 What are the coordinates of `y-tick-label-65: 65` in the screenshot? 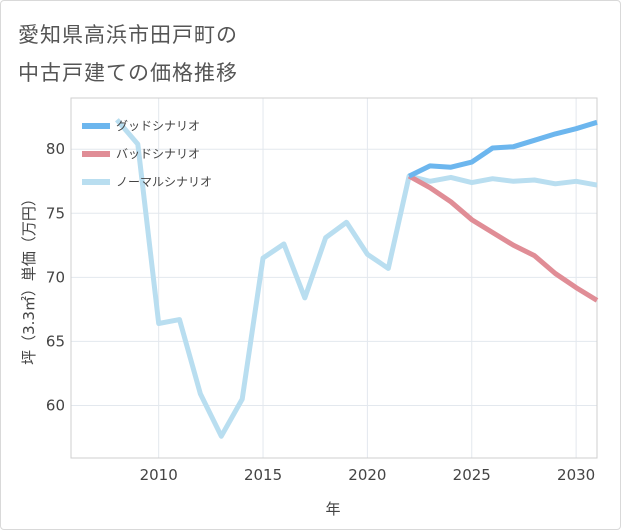 It's located at (55, 341).